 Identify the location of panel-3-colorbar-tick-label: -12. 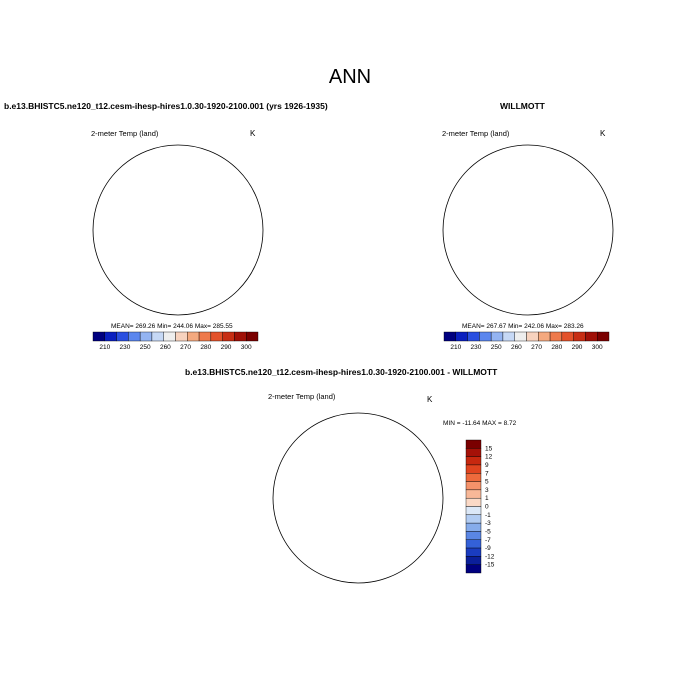
(490, 556).